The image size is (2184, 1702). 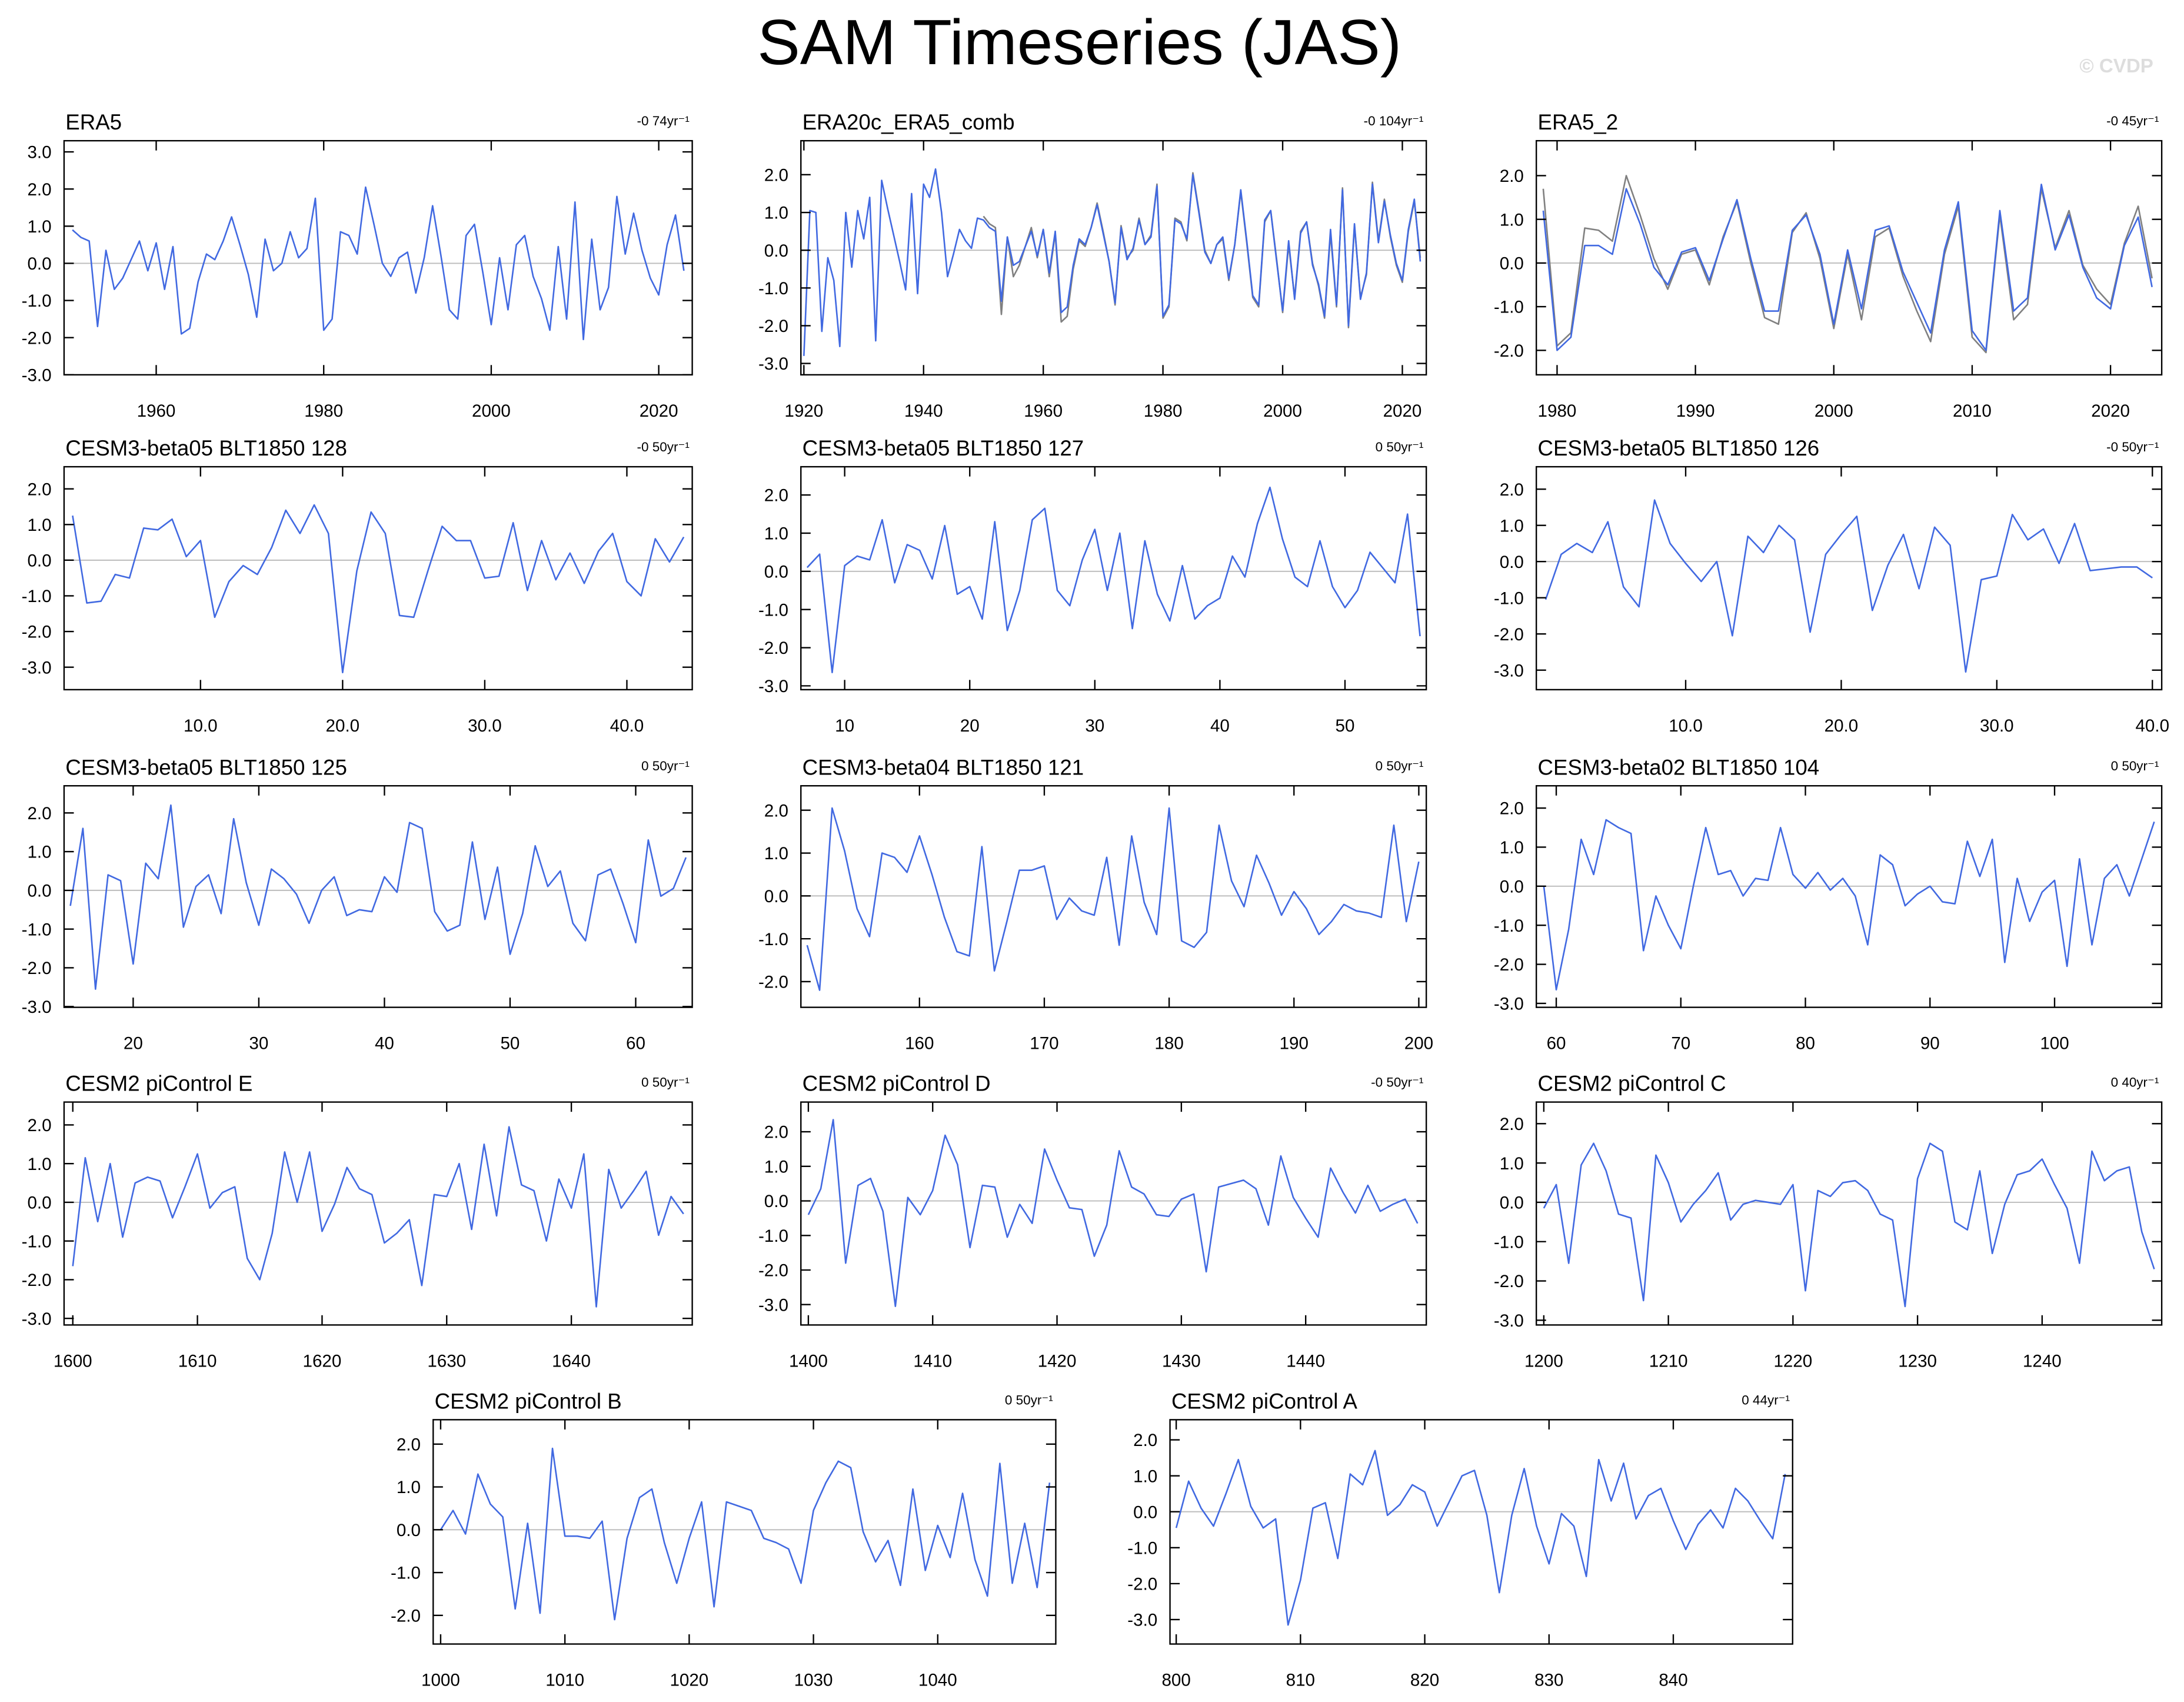 I want to click on x-tick-label: 160, so click(x=919, y=1043).